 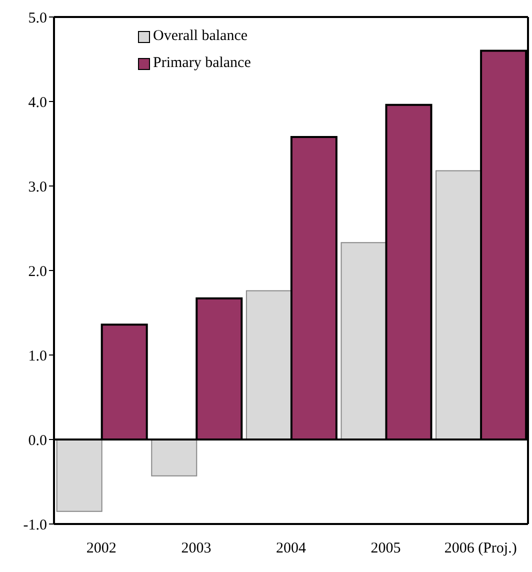 I want to click on y-tick-label: 2.0, so click(x=37, y=272).